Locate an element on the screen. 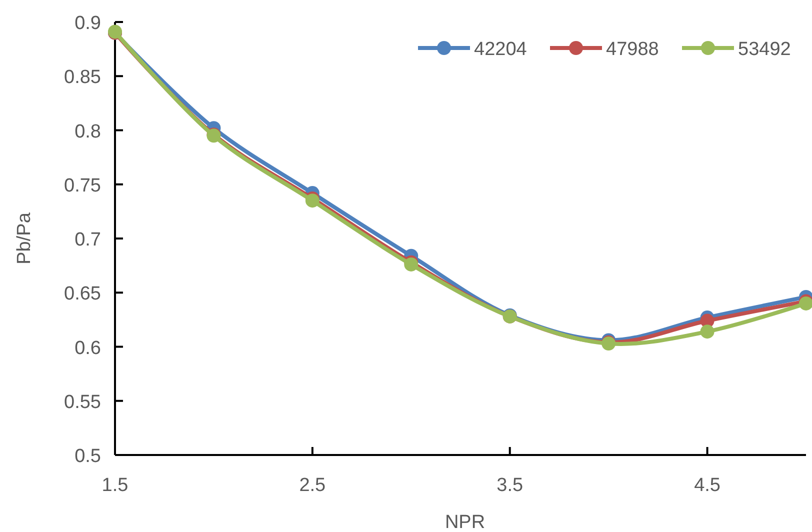 The image size is (812, 532). y-tick-label: 0.6 is located at coordinates (87, 348).